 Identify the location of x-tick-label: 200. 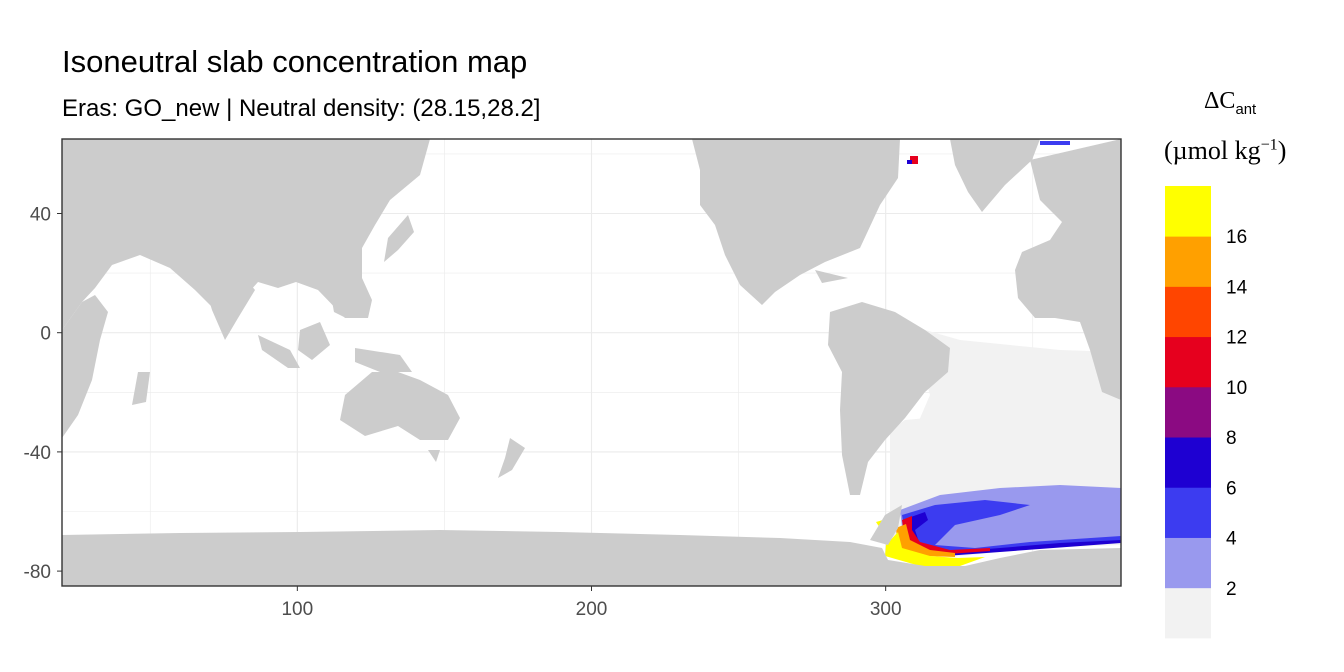
(592, 609).